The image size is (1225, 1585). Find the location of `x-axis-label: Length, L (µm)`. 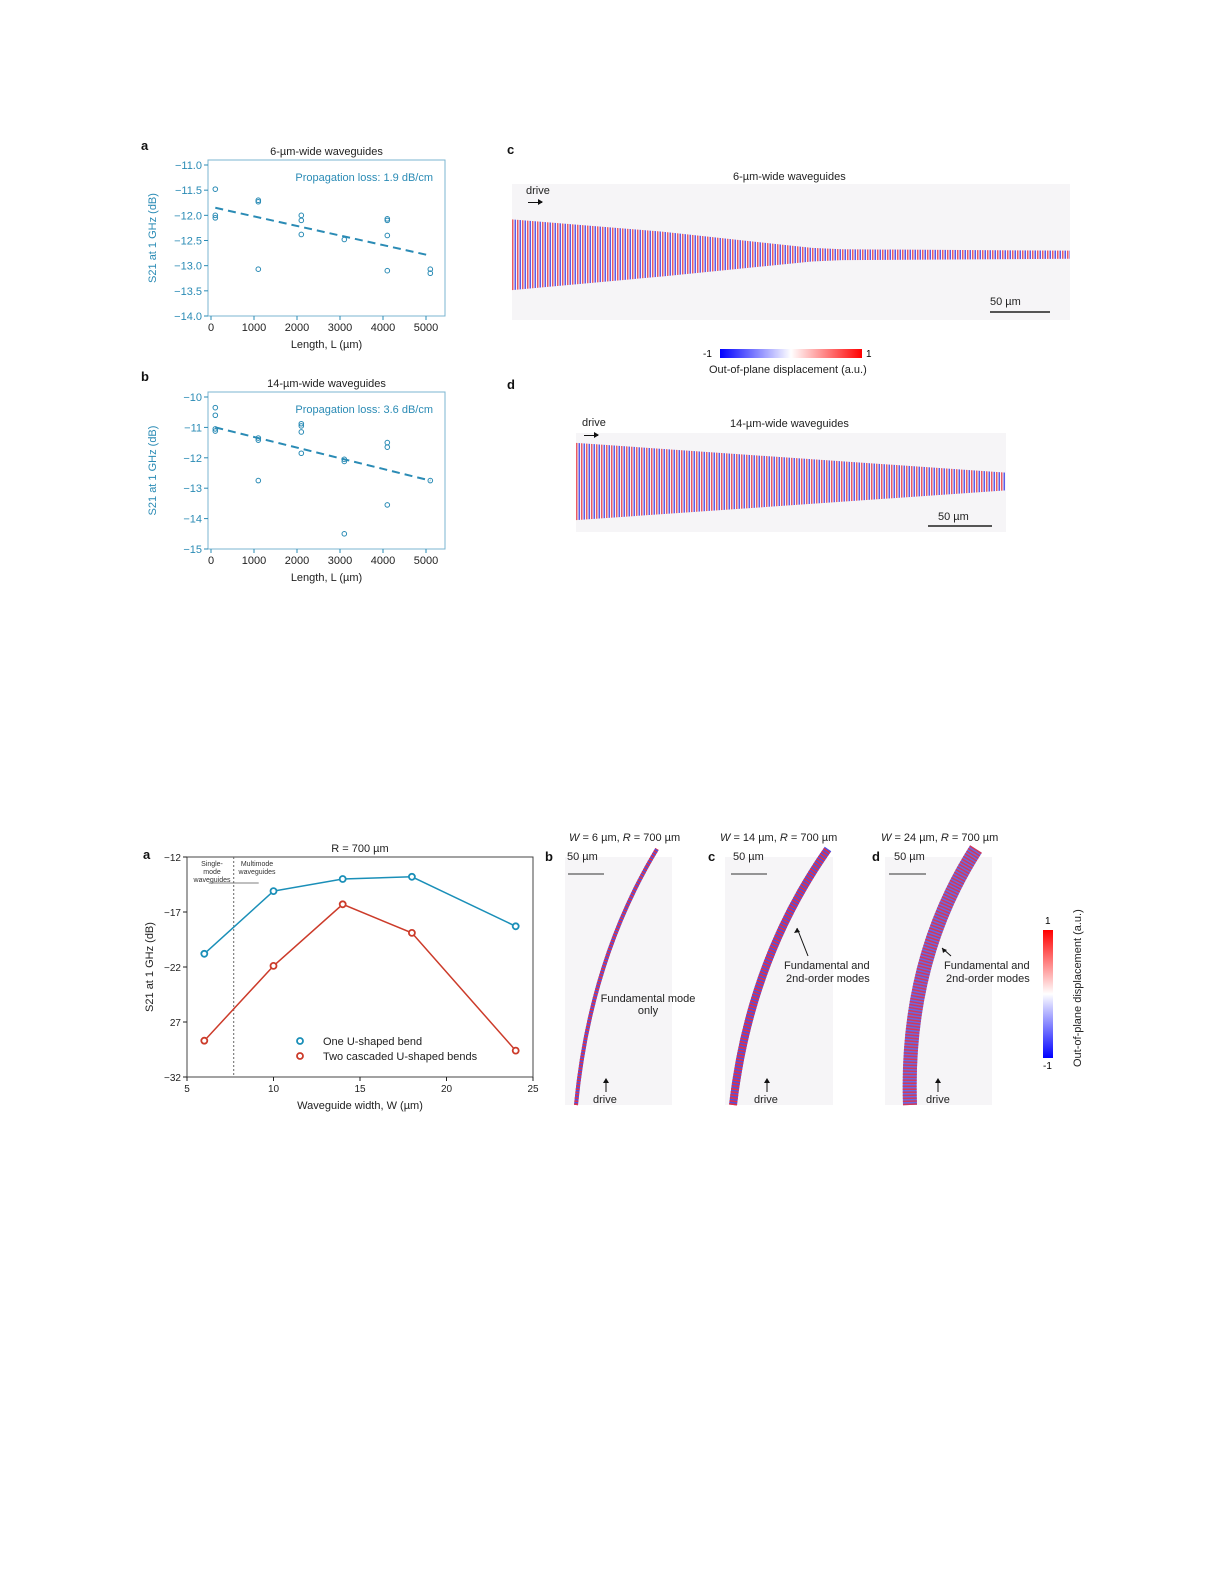

x-axis-label: Length, L (µm) is located at coordinates (326, 345).